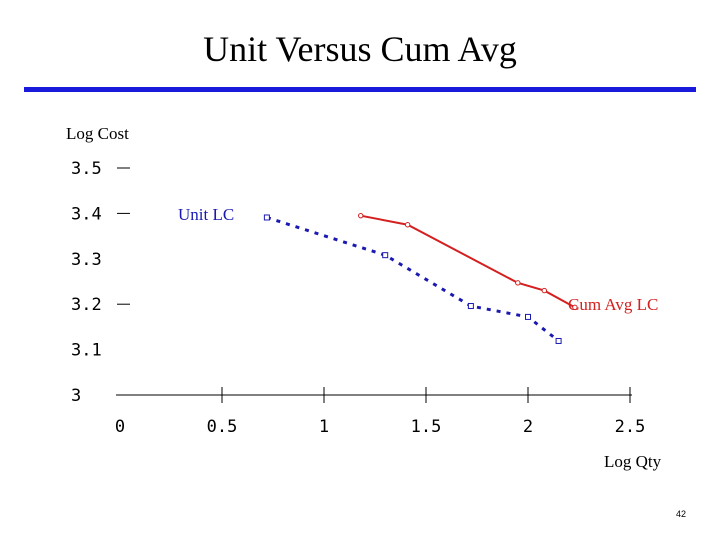  Describe the element at coordinates (86, 305) in the screenshot. I see `y-tick-label: 3.2` at that location.